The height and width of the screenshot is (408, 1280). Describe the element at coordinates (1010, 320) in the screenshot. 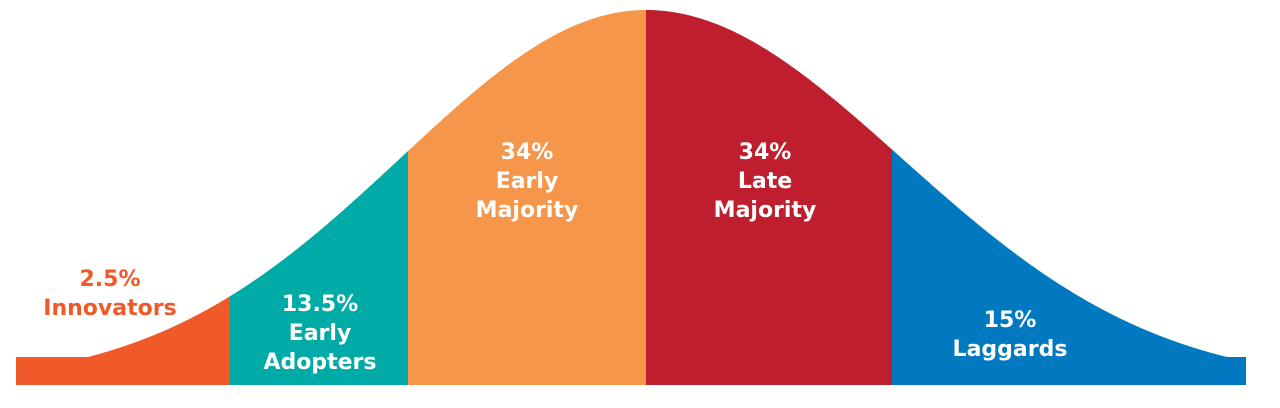

I see `segment-percent: 15%` at that location.